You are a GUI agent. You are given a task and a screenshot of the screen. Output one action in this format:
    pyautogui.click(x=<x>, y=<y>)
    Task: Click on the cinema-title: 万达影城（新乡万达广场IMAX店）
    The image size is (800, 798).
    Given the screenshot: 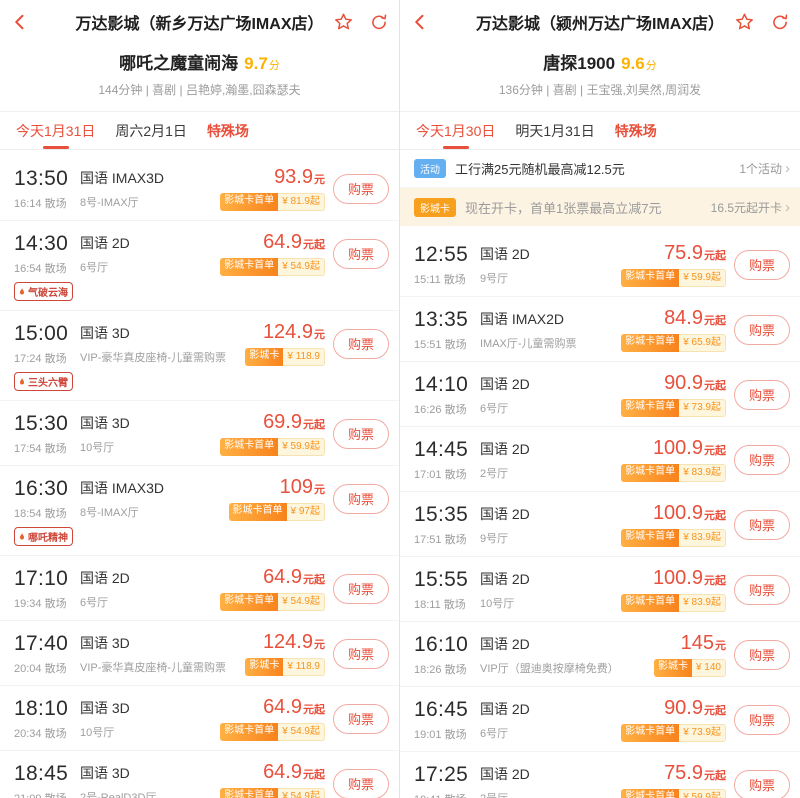 What is the action you would take?
    pyautogui.click(x=199, y=24)
    